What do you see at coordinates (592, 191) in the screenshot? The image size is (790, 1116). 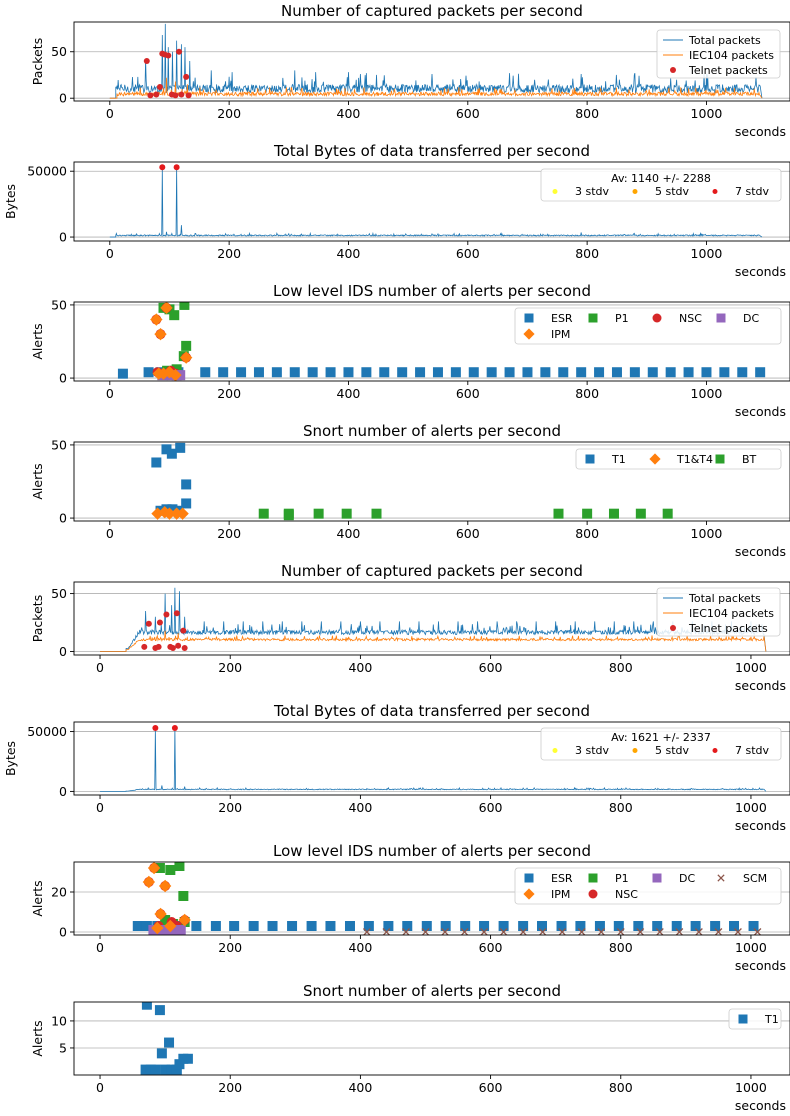 I see `legend-label: 3 stdv` at bounding box center [592, 191].